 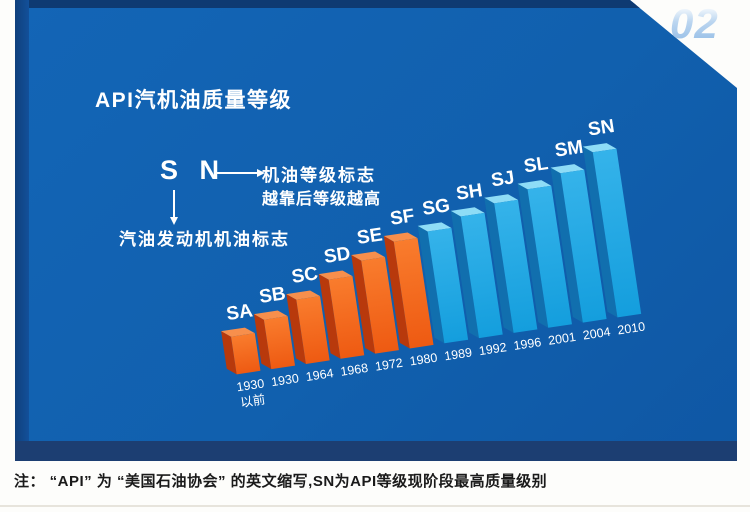 I want to click on bar-front-face, so click(x=246, y=354).